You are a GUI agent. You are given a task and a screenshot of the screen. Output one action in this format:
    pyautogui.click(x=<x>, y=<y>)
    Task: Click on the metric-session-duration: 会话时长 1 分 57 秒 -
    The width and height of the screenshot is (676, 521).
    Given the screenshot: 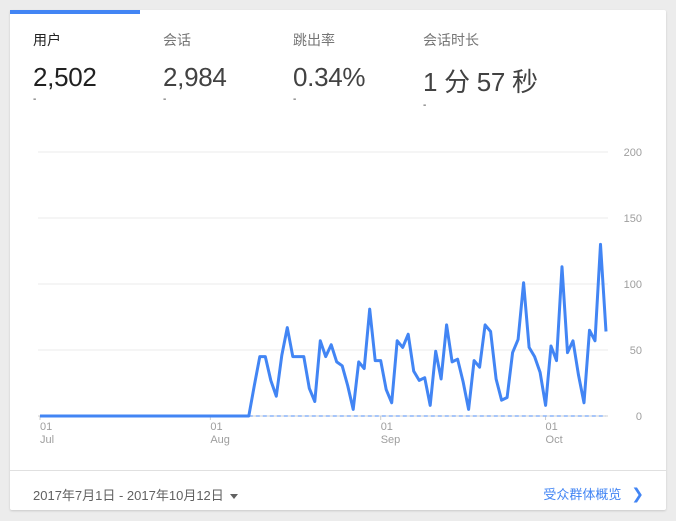 What is the action you would take?
    pyautogui.click(x=480, y=70)
    